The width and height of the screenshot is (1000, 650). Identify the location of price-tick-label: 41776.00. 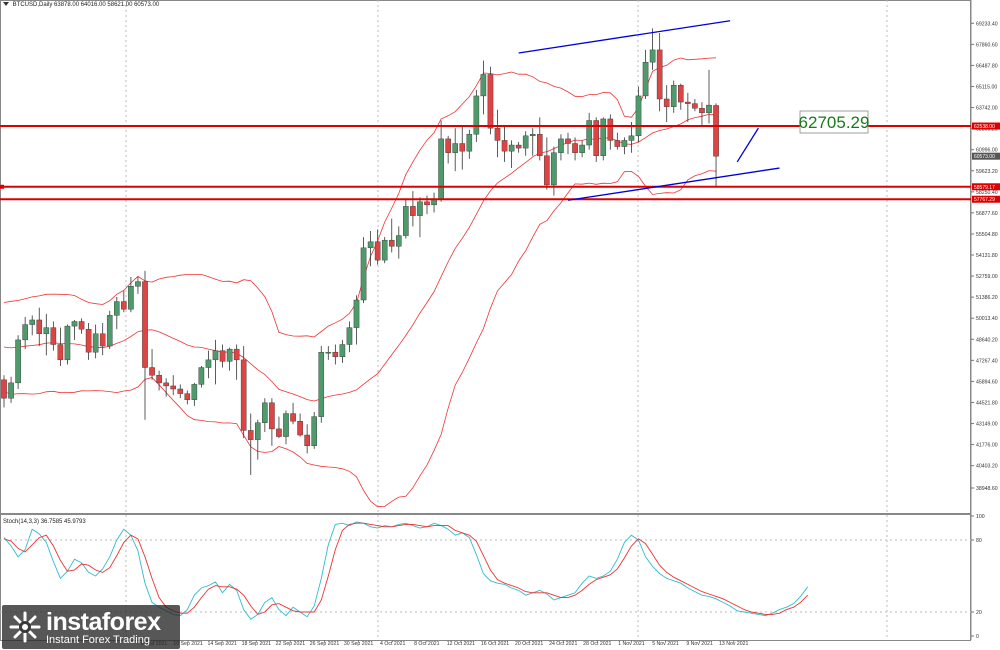
(987, 446).